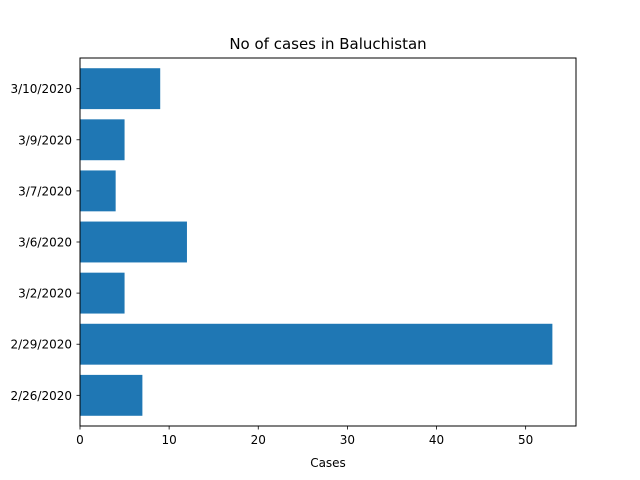 The image size is (640, 480). I want to click on bar-3/10/2020, so click(120, 89).